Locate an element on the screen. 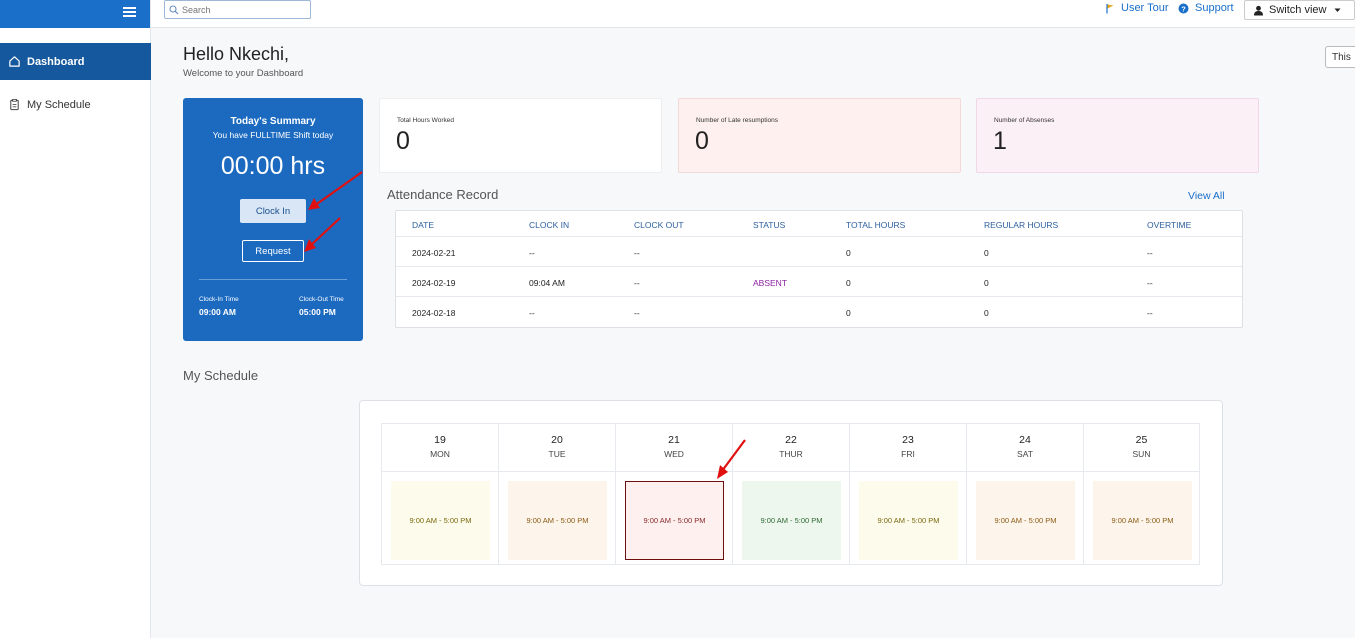 This screenshot has width=1355, height=638. day-name: MON is located at coordinates (440, 454).